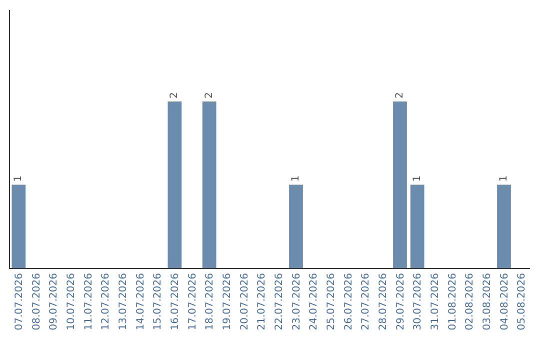 This screenshot has height=340, width=540. I want to click on x-tick-label: 07.07.2026, so click(19, 301).